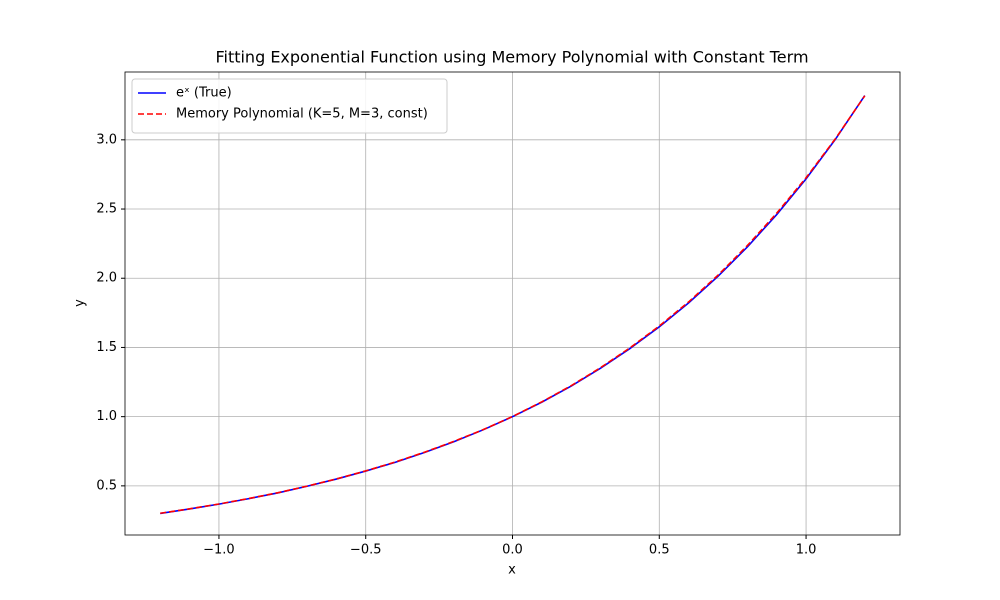 The image size is (1000, 600). Describe the element at coordinates (366, 550) in the screenshot. I see `x-tick-label: −0.5` at that location.